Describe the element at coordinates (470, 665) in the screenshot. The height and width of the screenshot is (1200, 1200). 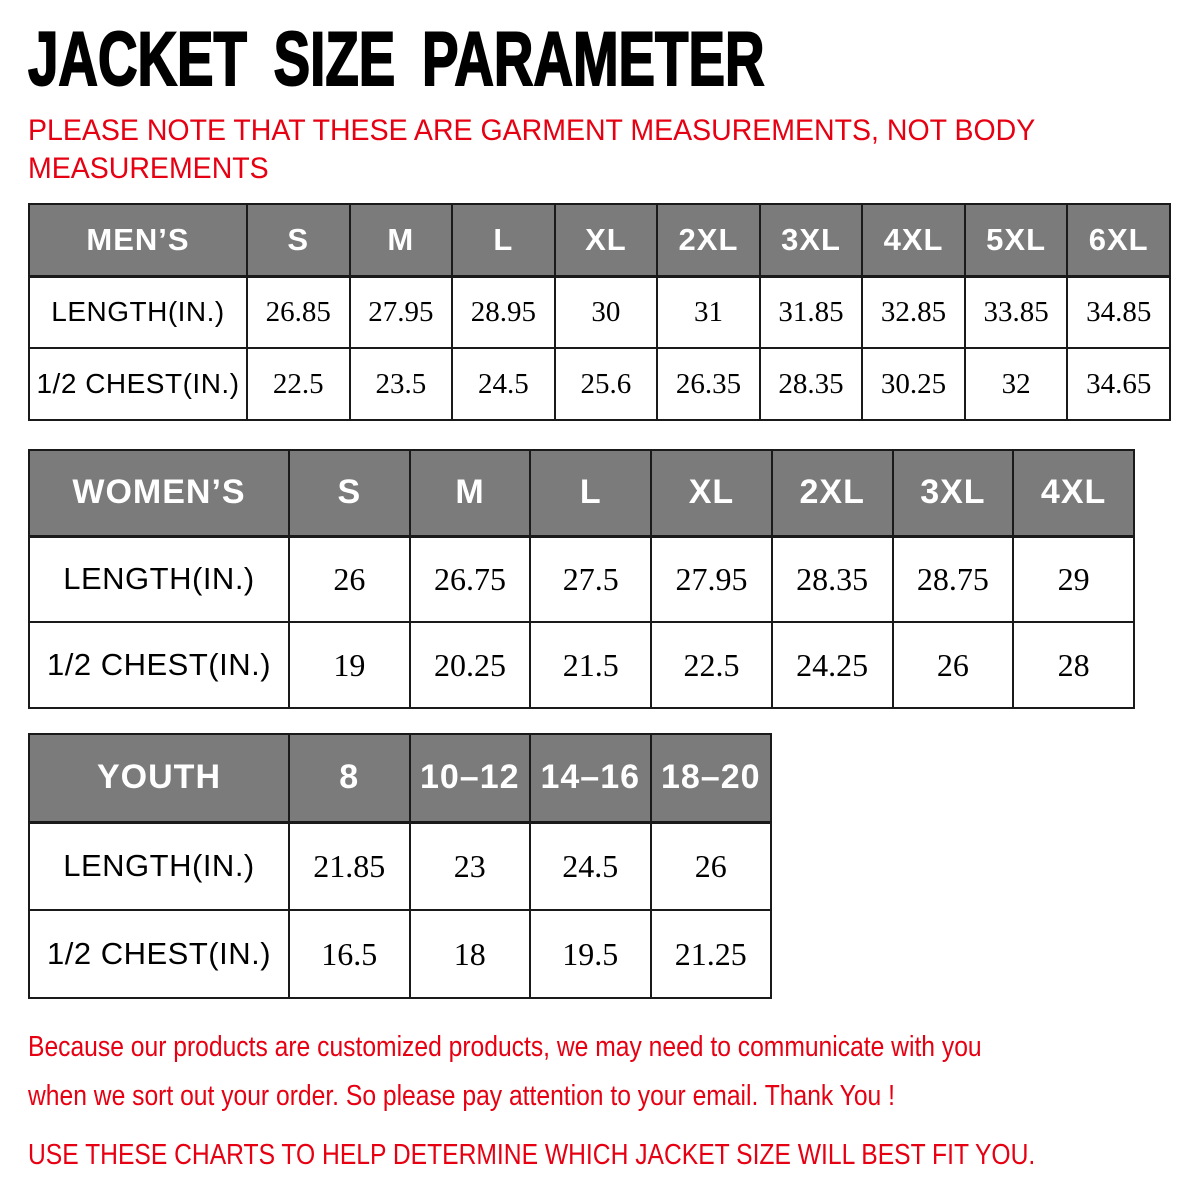
I see `womens-value-cell: 20.25` at that location.